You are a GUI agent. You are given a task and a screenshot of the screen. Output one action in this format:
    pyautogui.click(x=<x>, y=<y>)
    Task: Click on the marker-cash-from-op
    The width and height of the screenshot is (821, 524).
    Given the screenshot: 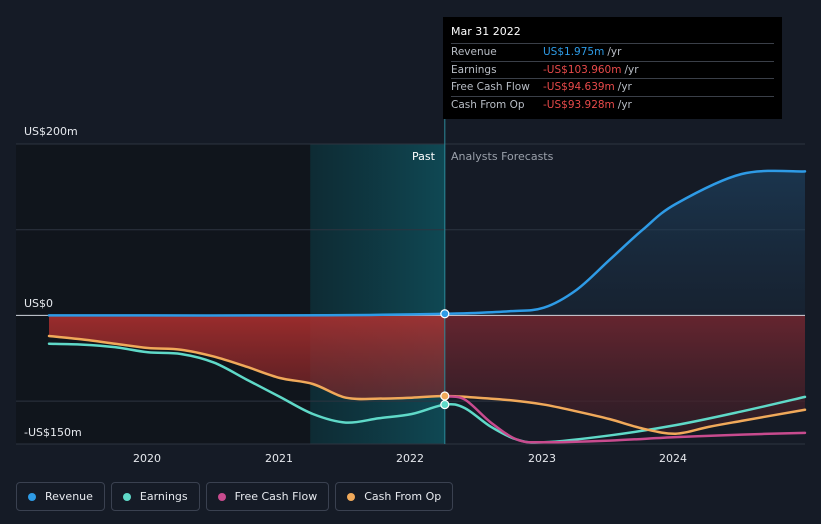 What is the action you would take?
    pyautogui.click(x=445, y=396)
    